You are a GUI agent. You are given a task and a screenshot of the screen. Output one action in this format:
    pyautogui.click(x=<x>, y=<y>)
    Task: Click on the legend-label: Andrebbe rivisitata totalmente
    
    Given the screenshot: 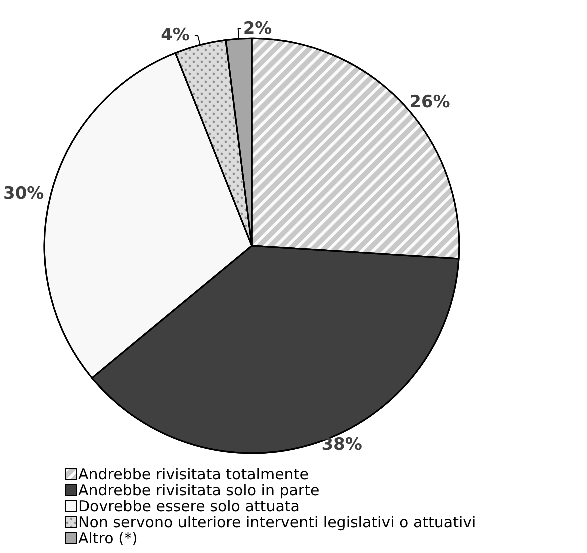 What is the action you would take?
    pyautogui.click(x=193, y=475)
    